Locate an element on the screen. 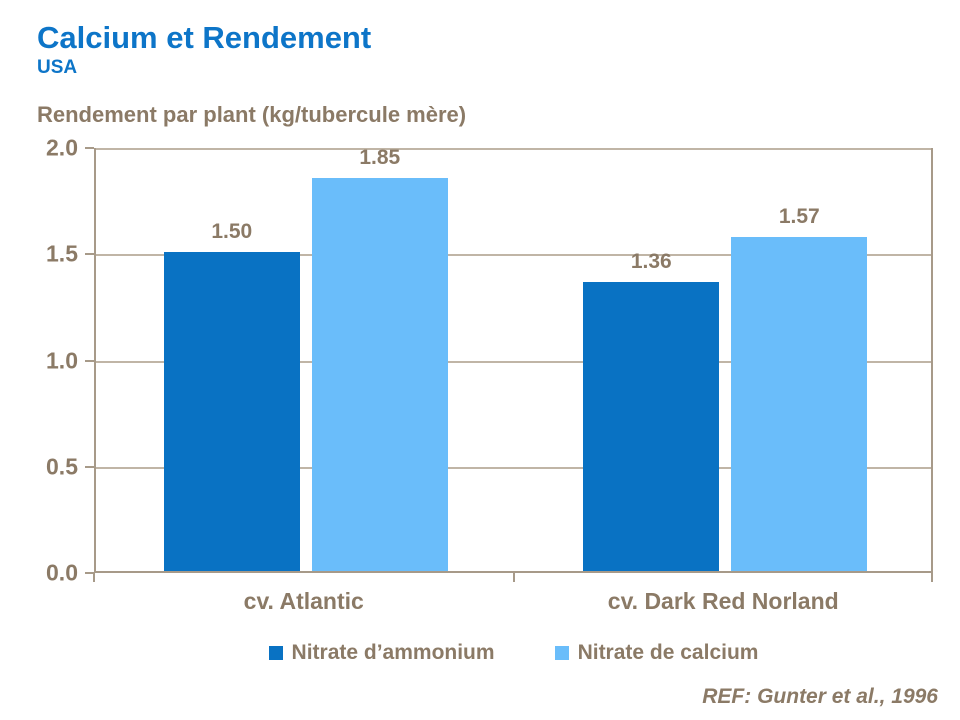 The image size is (960, 720). legend-label: Nitrate d’ammonium is located at coordinates (393, 652).